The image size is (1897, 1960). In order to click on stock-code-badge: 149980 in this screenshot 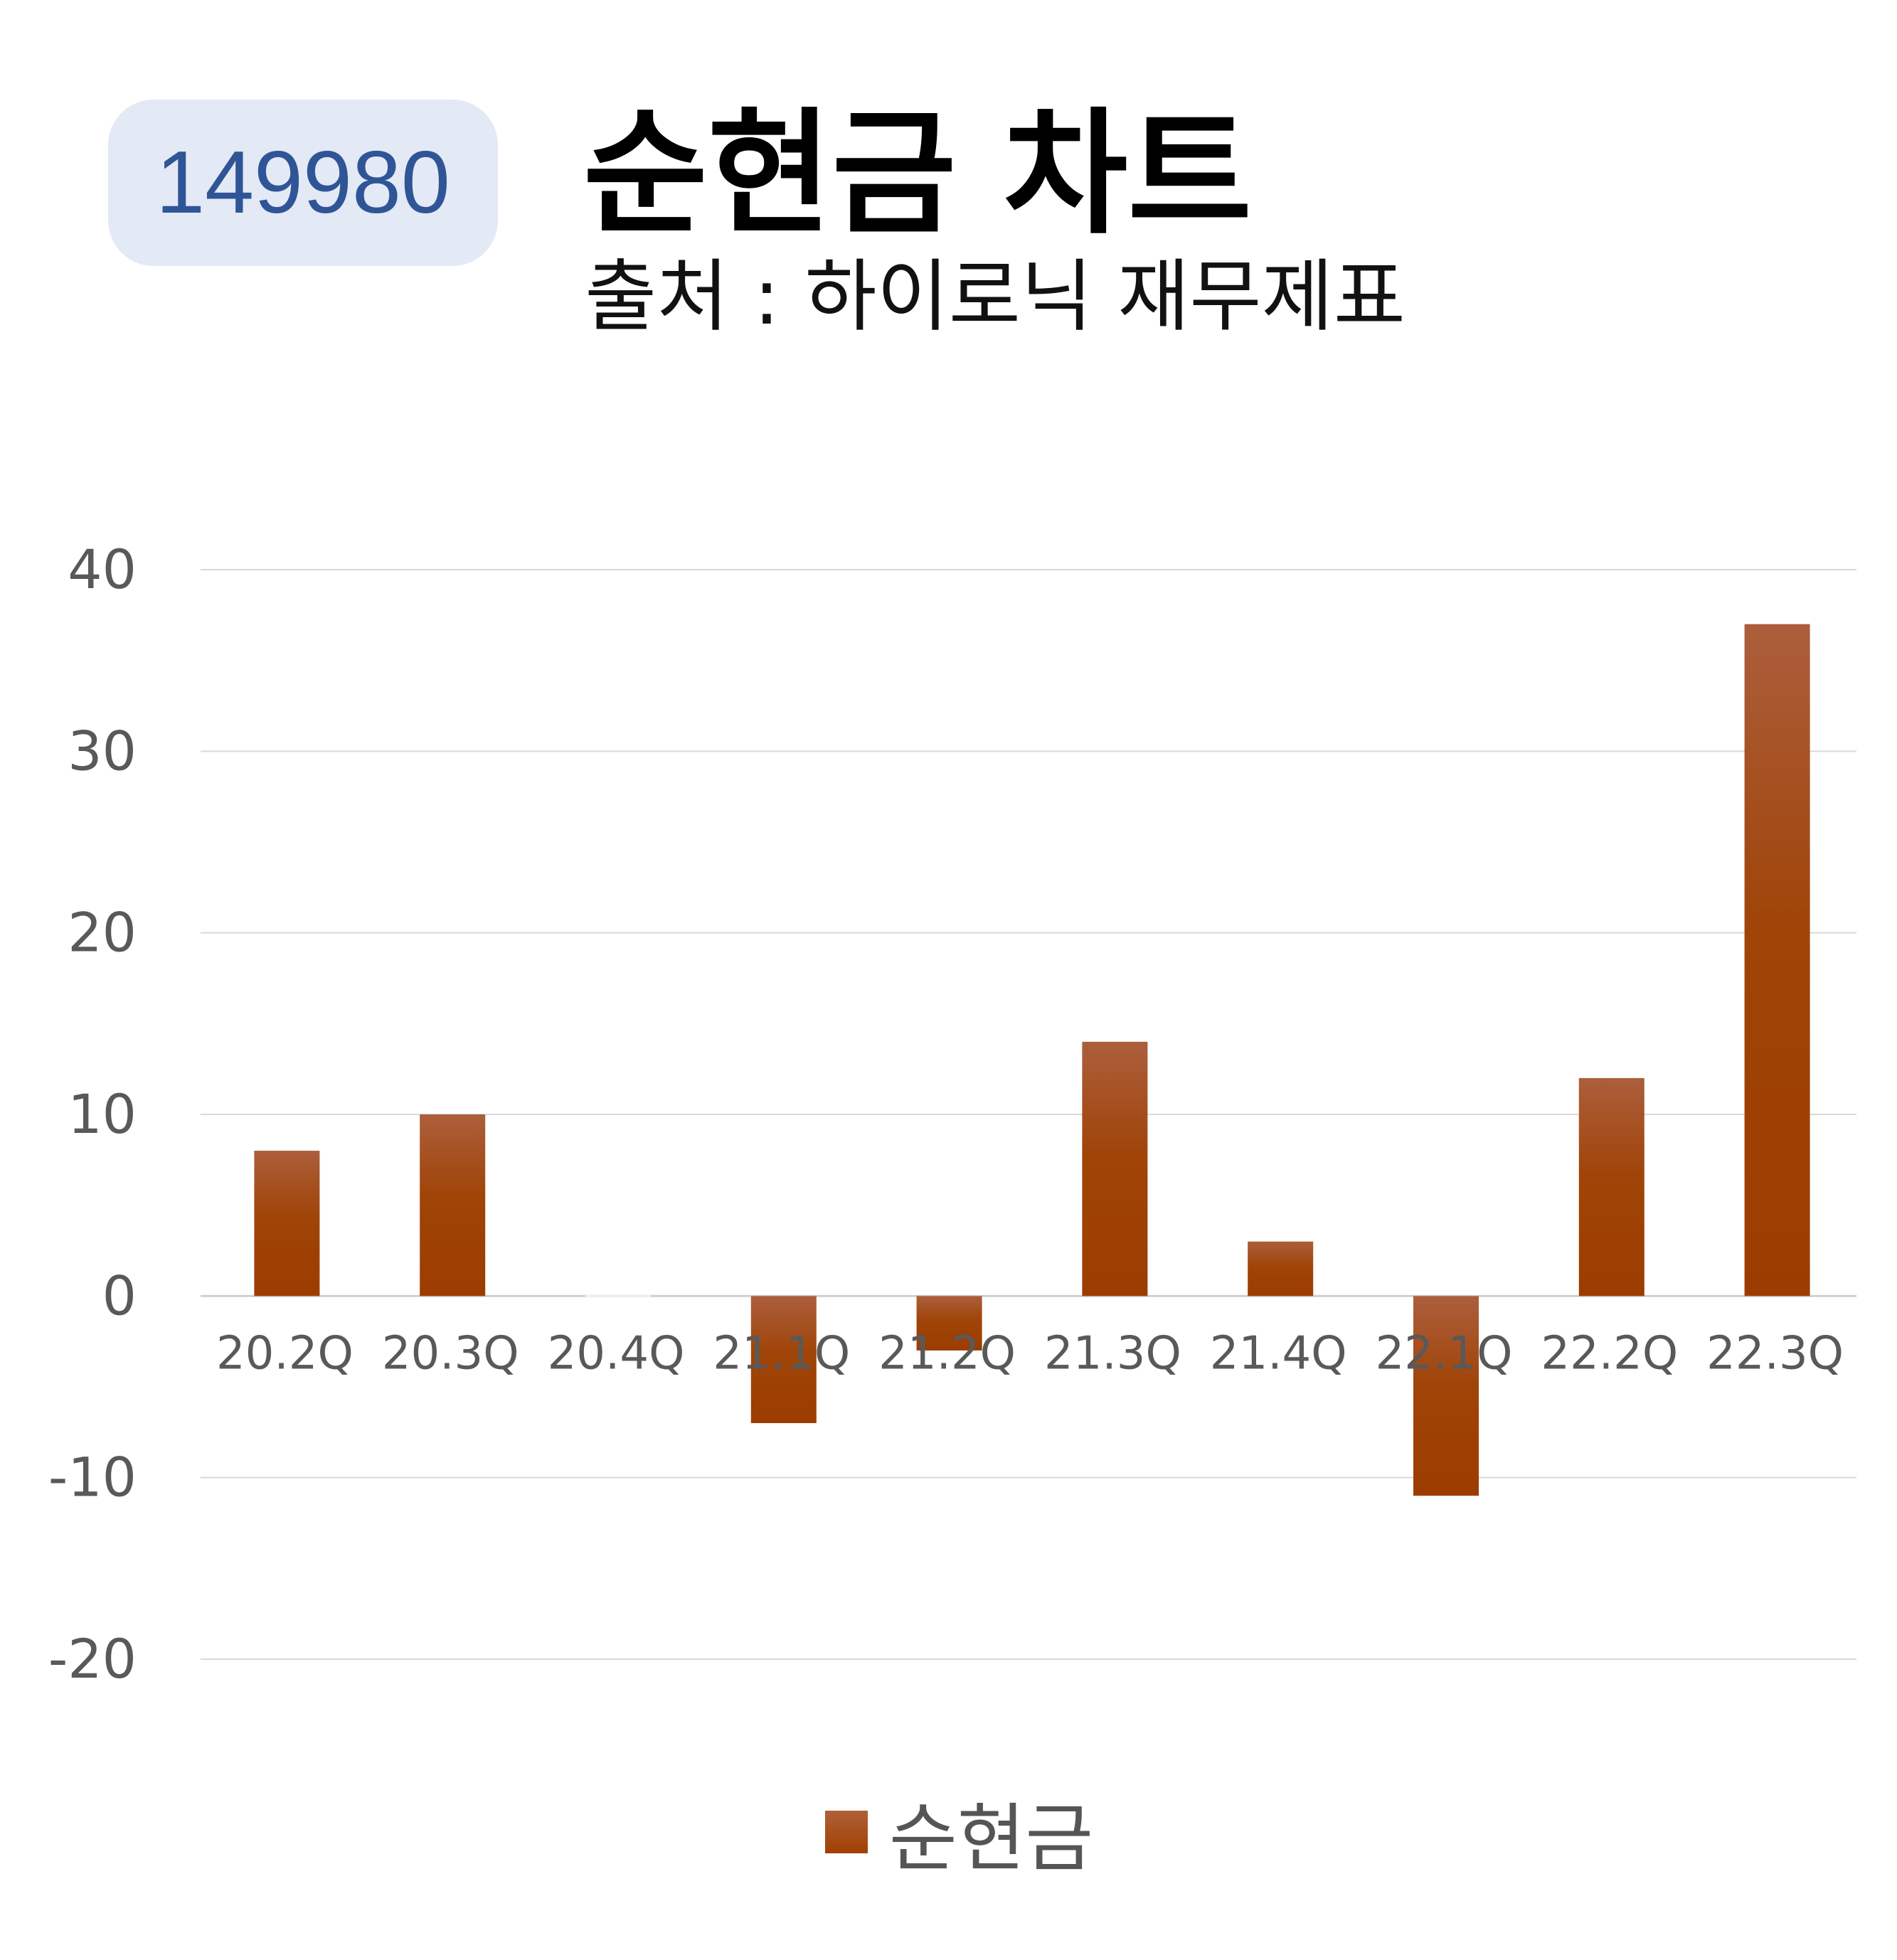, I will do `click(303, 183)`.